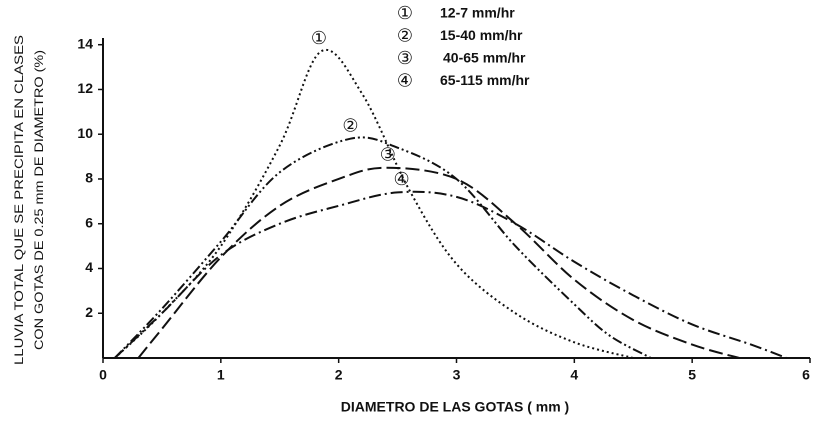 The image size is (817, 421). Describe the element at coordinates (402, 179) in the screenshot. I see `curve-label: ④` at that location.